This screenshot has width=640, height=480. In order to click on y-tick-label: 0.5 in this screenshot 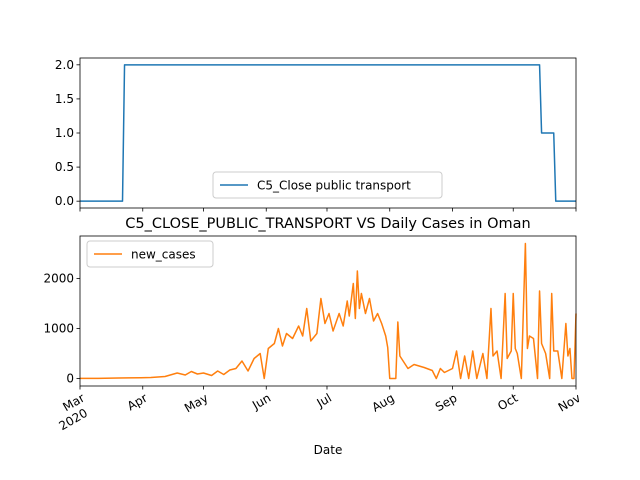, I will do `click(64, 167)`.